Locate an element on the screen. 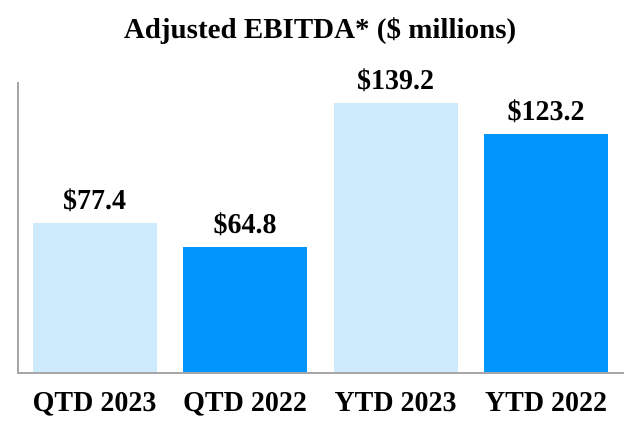  category-label: YTD 2022 is located at coordinates (546, 402).